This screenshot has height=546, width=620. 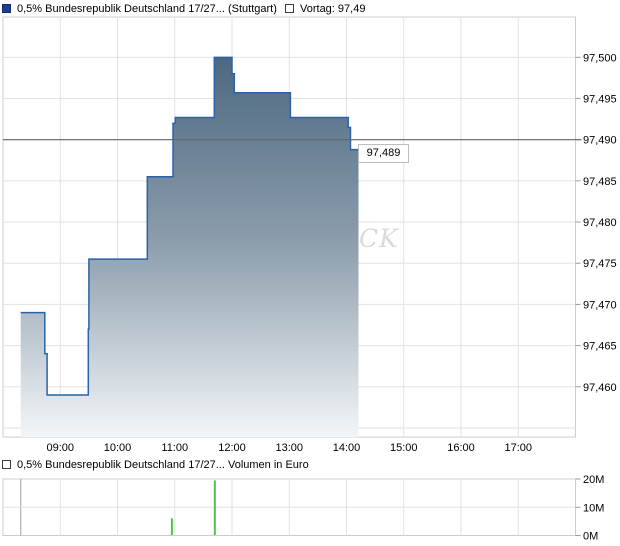 I want to click on previous-close-legend-item: Vortag: 97,49, so click(x=325, y=9).